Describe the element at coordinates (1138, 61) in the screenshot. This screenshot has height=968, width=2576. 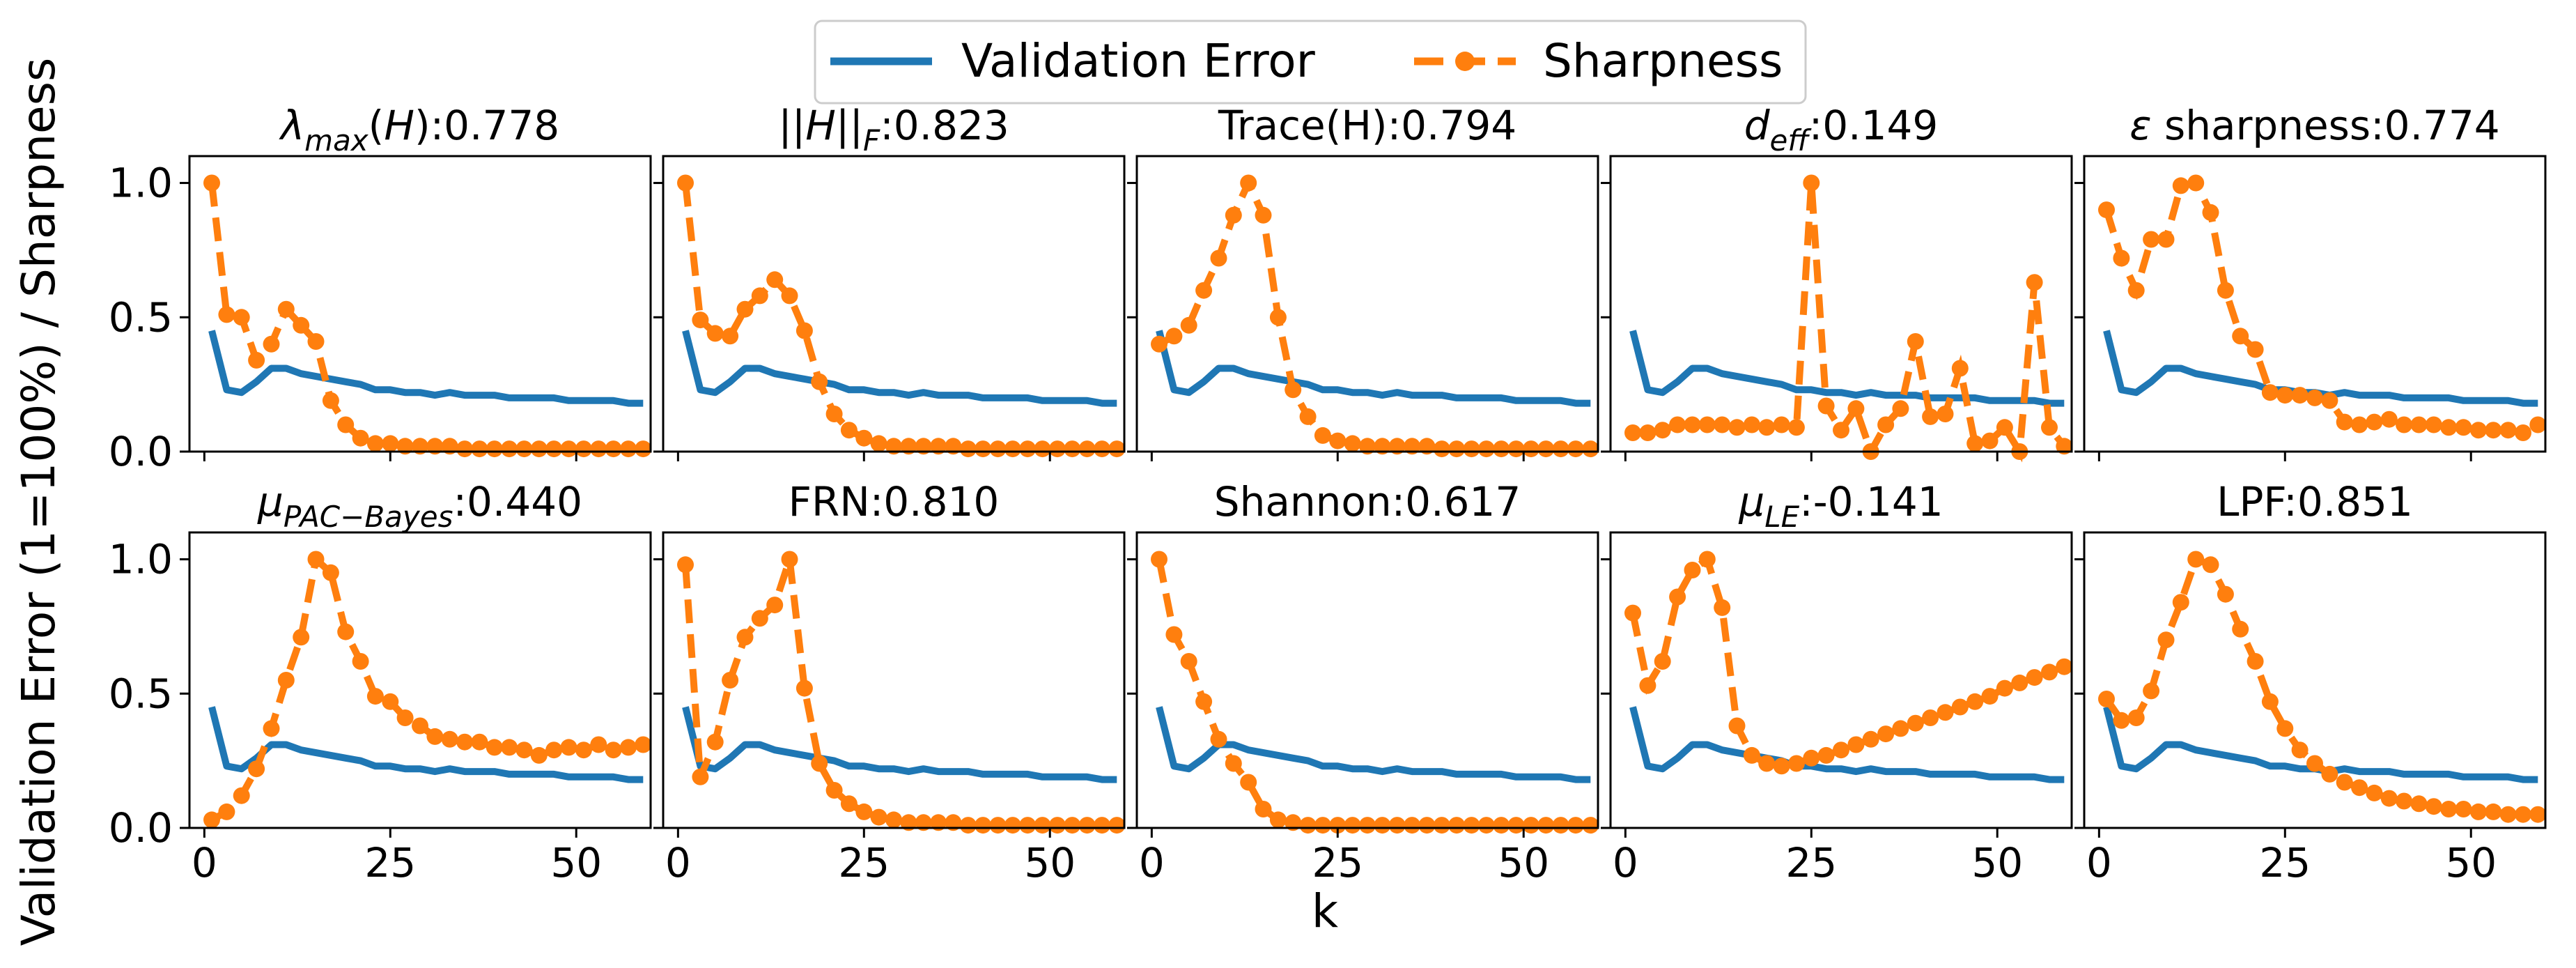
I see `legend-validation-label: Validation Error` at that location.